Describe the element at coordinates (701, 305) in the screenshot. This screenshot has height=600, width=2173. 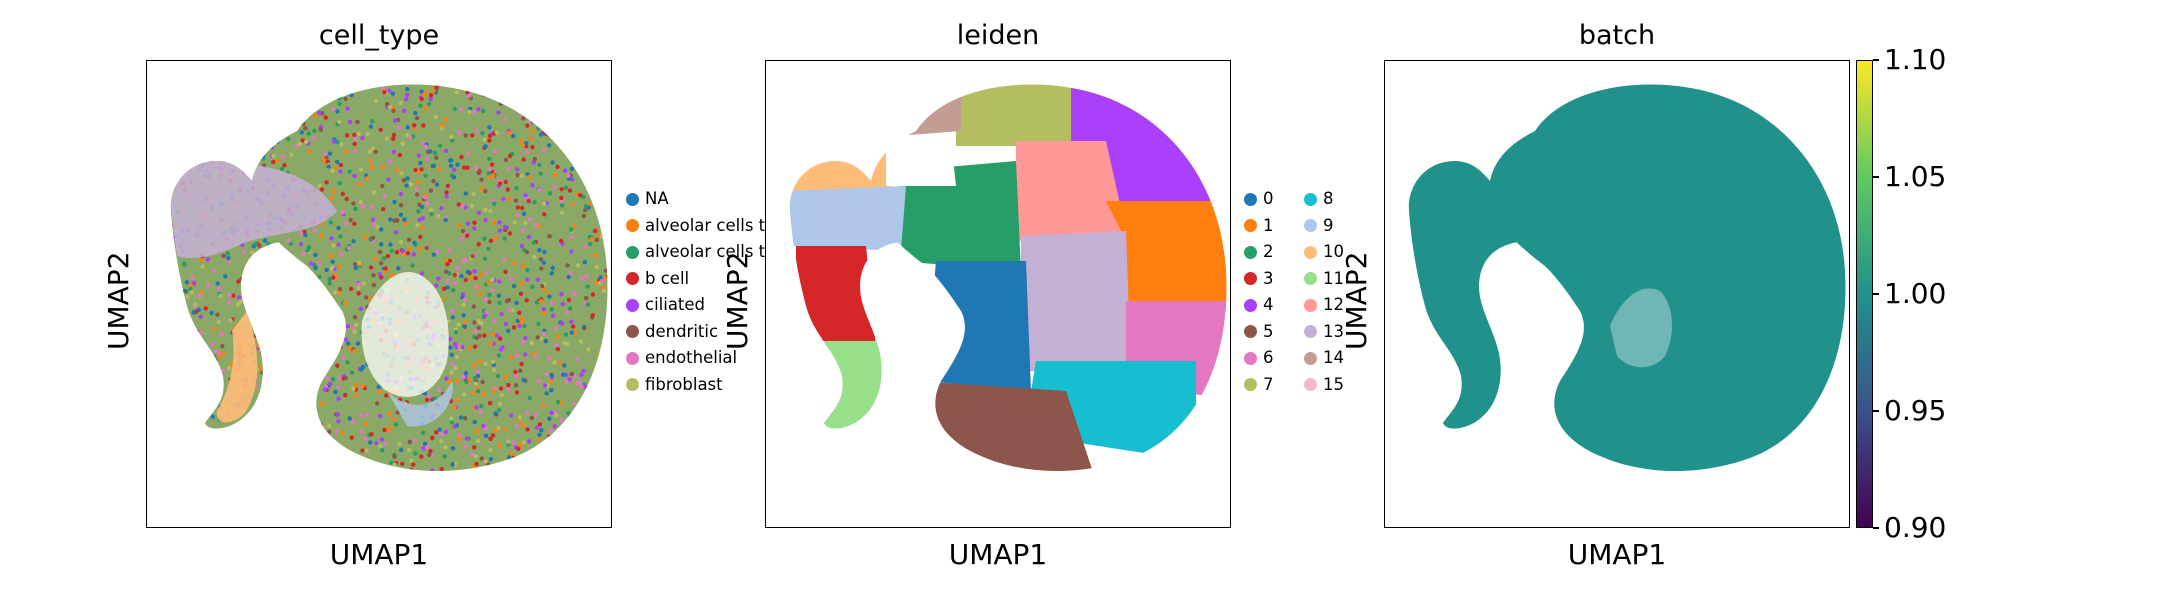
I see `legend-item: ciliated` at that location.